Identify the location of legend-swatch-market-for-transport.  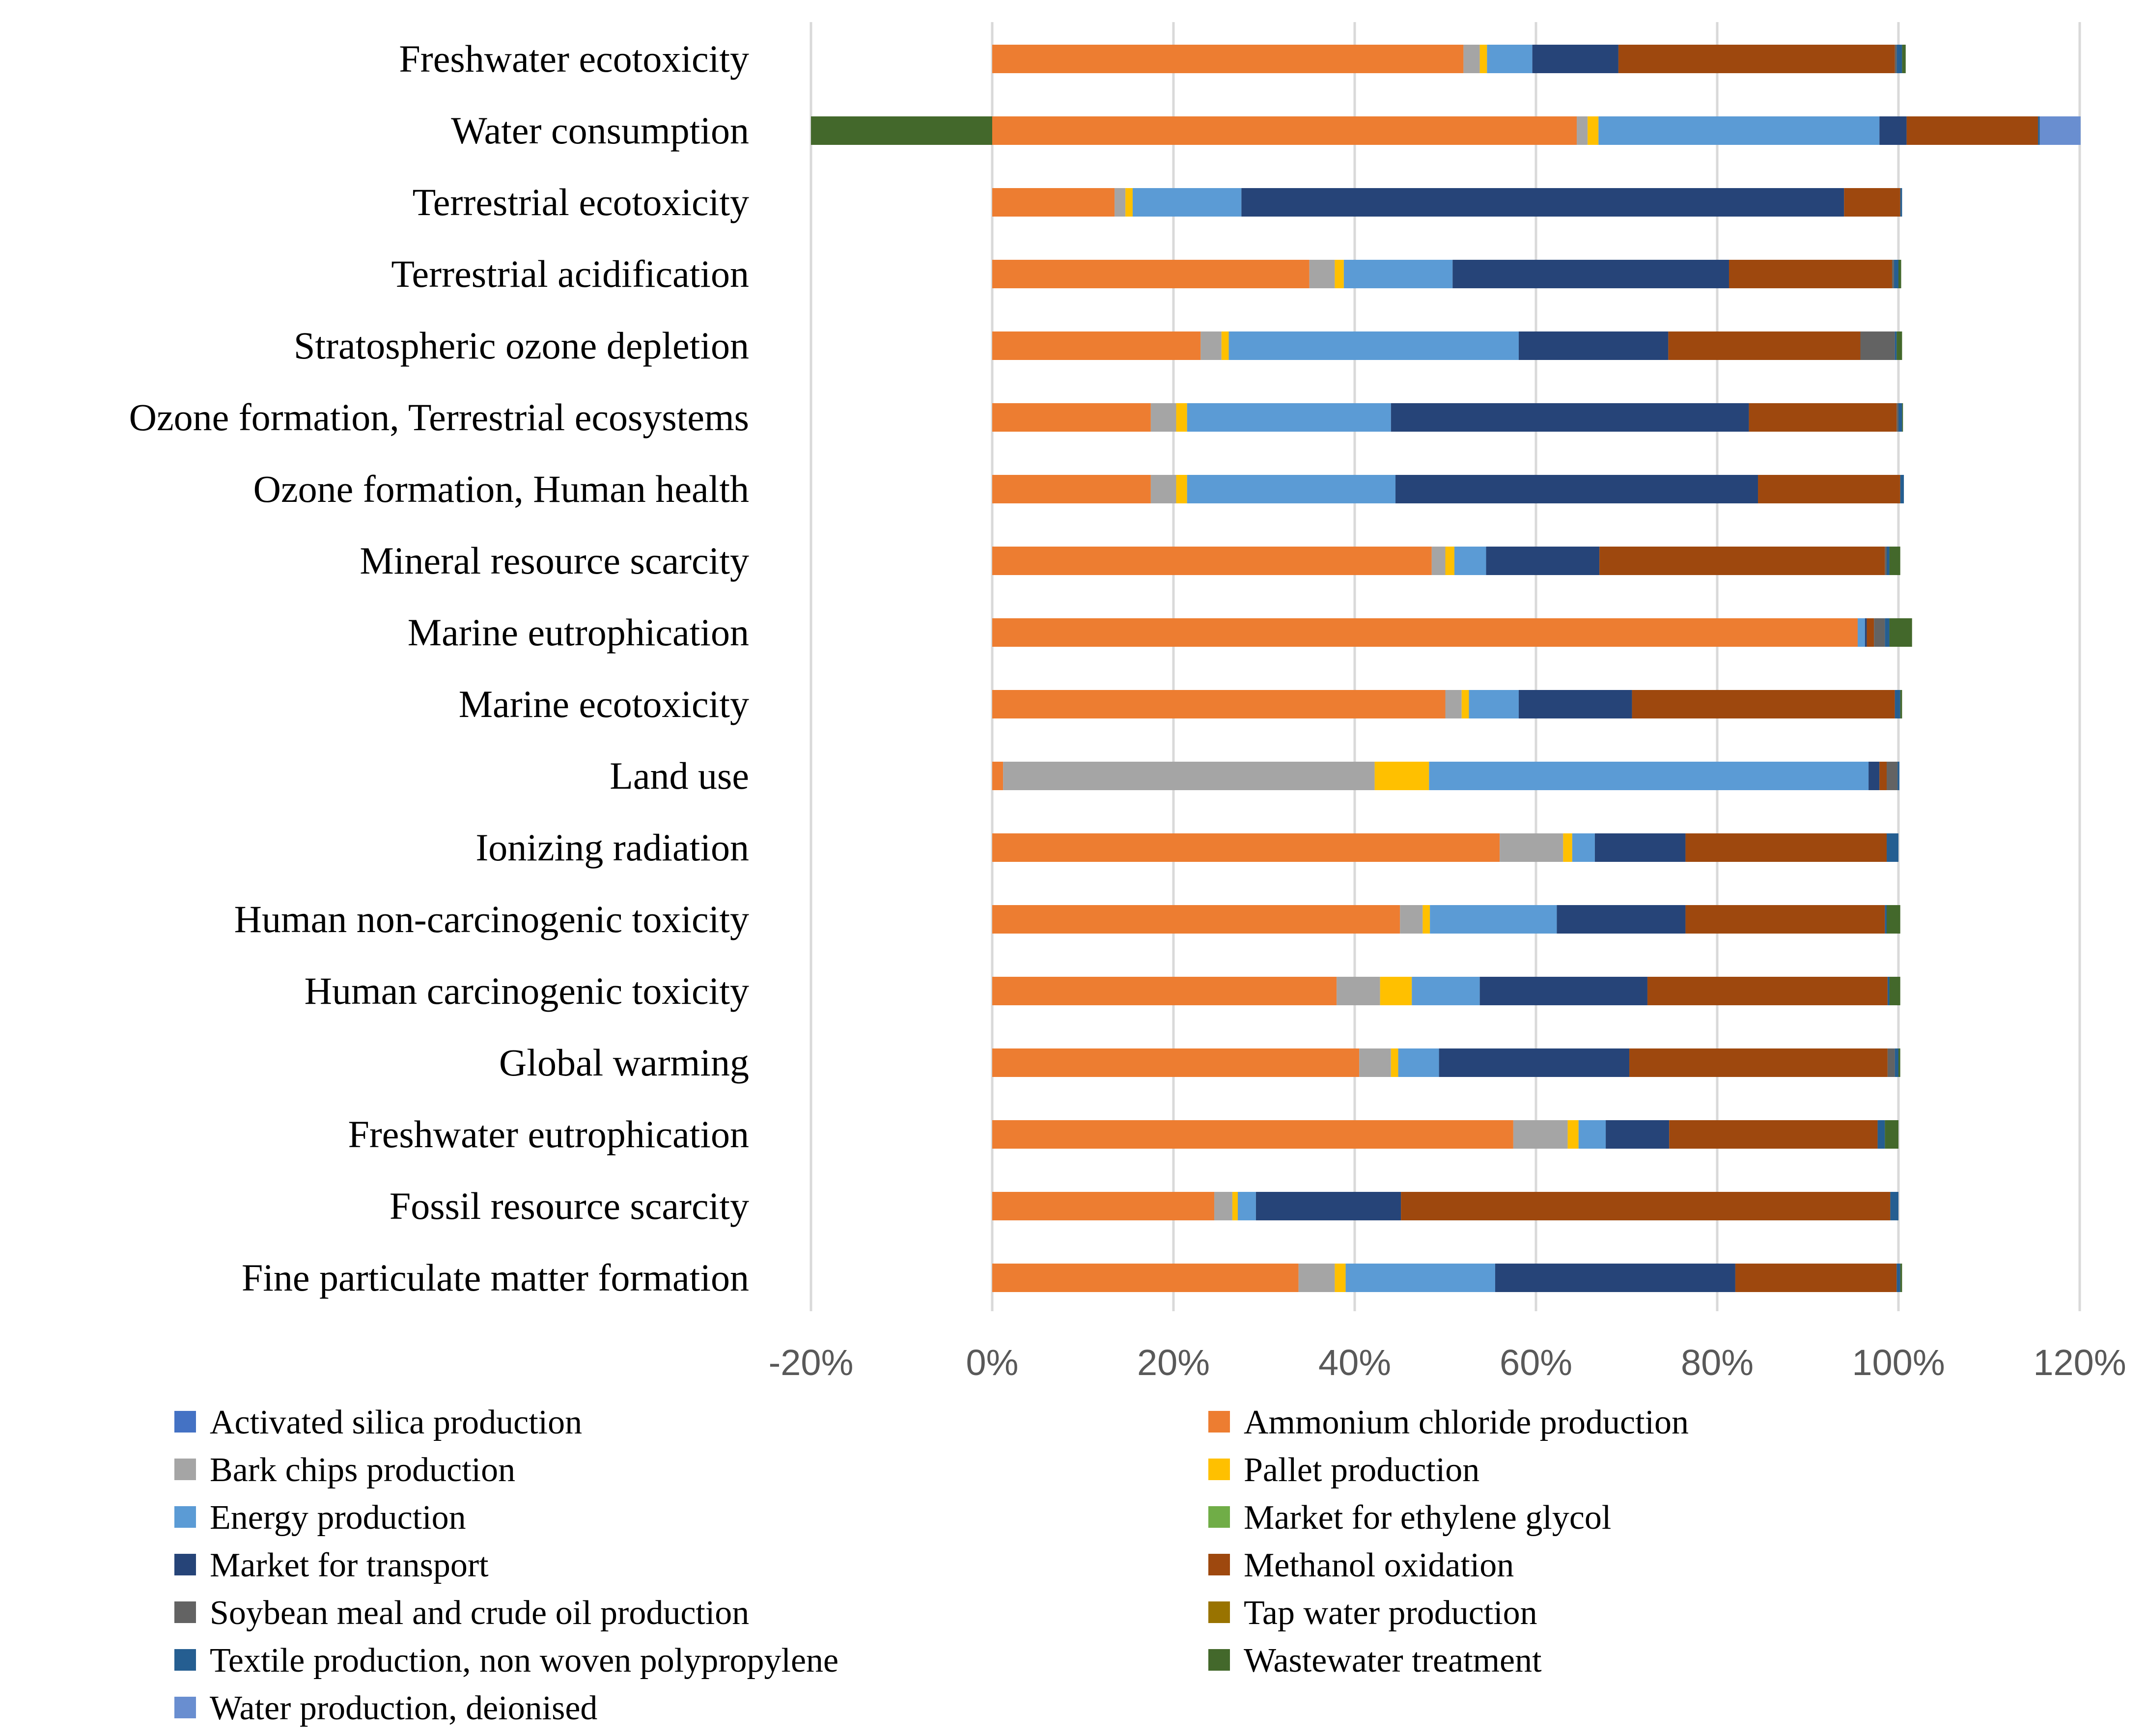
(185, 1564).